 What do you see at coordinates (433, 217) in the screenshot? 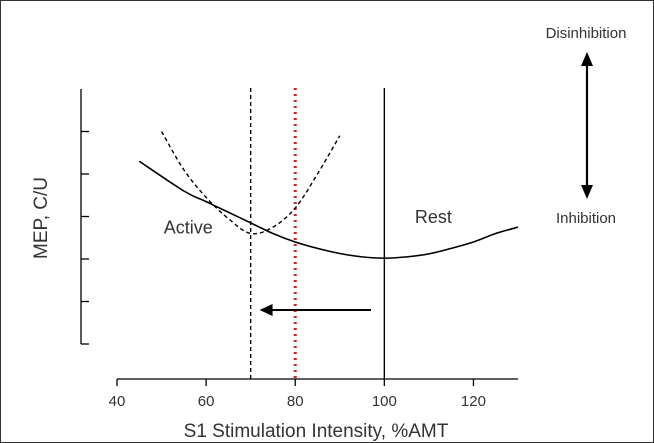
I see `annotation-rest: Rest` at bounding box center [433, 217].